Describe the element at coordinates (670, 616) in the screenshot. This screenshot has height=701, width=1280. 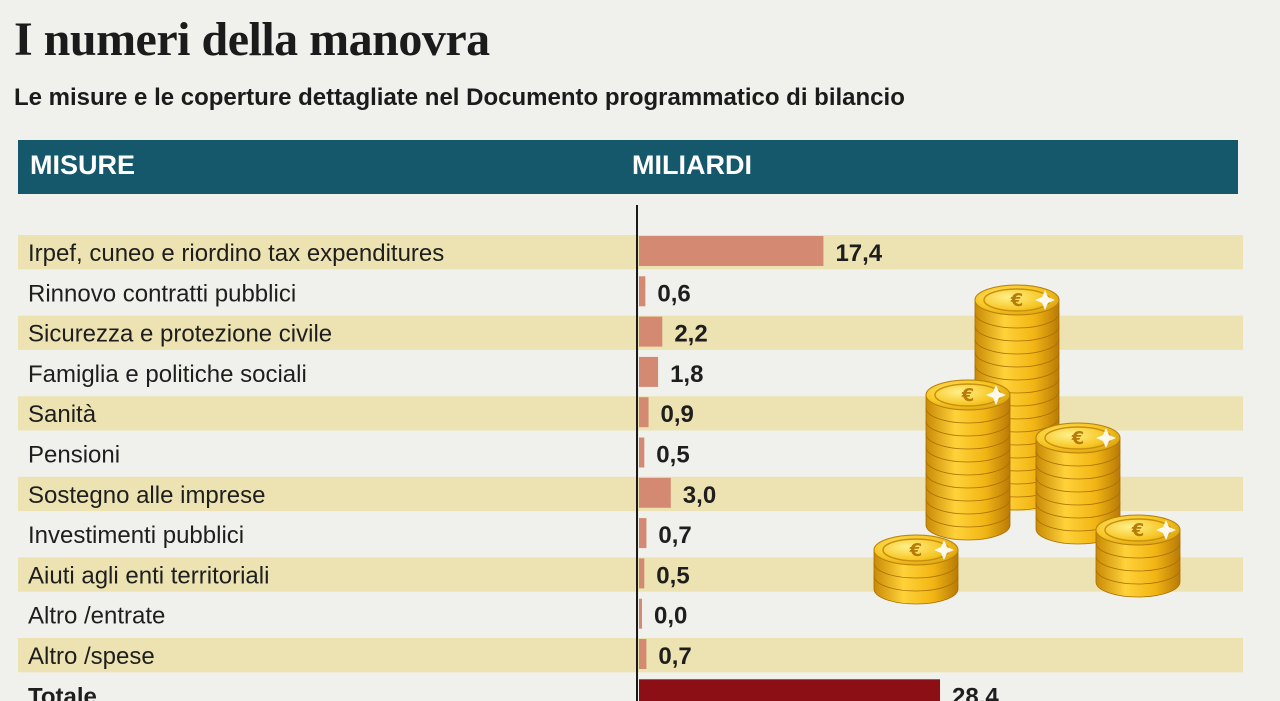
I see `value-label: 0,0` at that location.